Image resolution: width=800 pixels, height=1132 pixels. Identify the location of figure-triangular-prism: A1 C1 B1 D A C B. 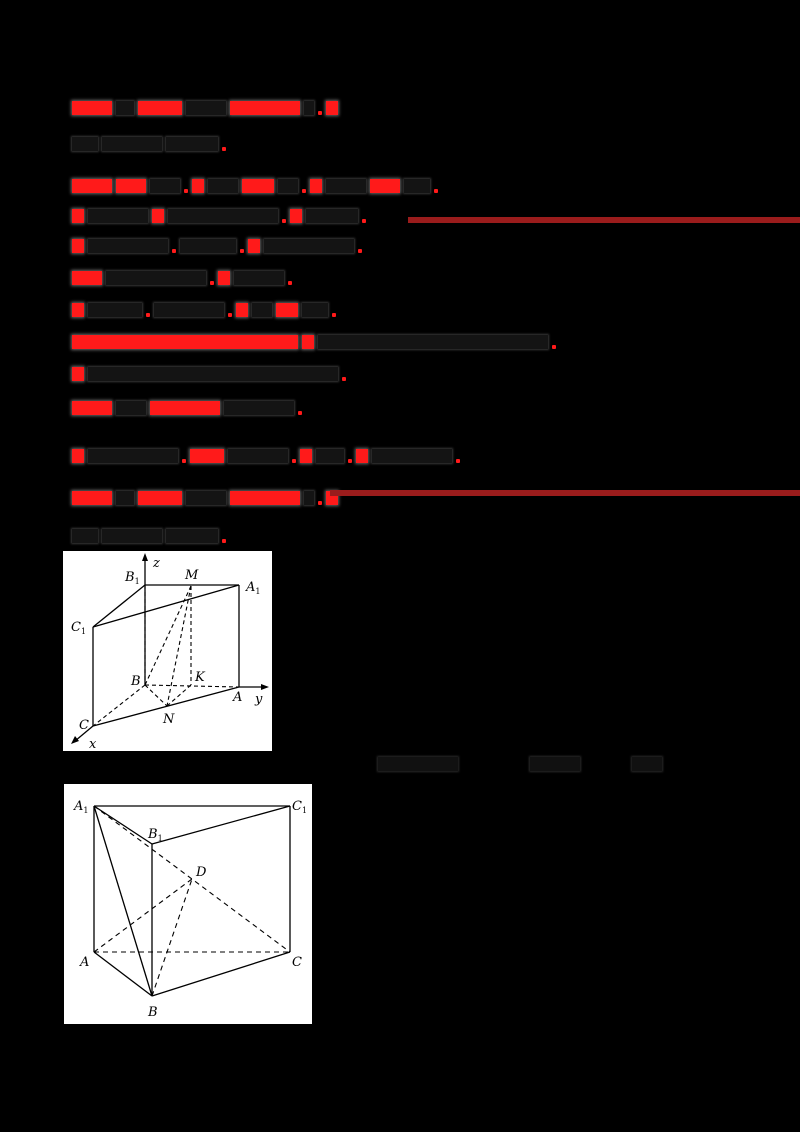
(188, 904).